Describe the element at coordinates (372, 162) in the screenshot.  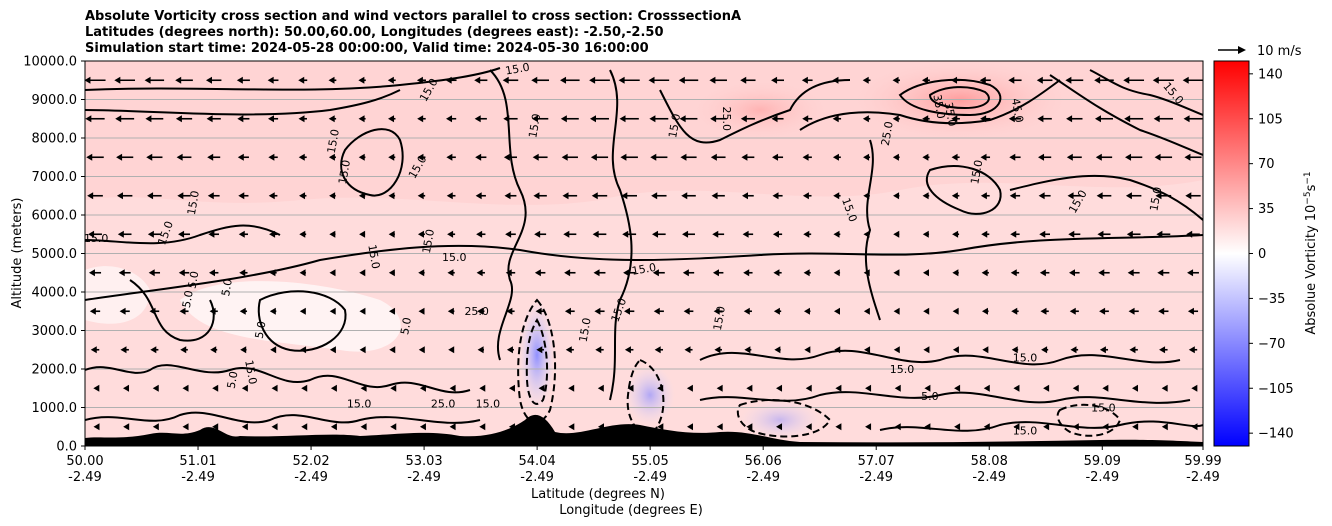
I see `contour-15-left-loop` at that location.